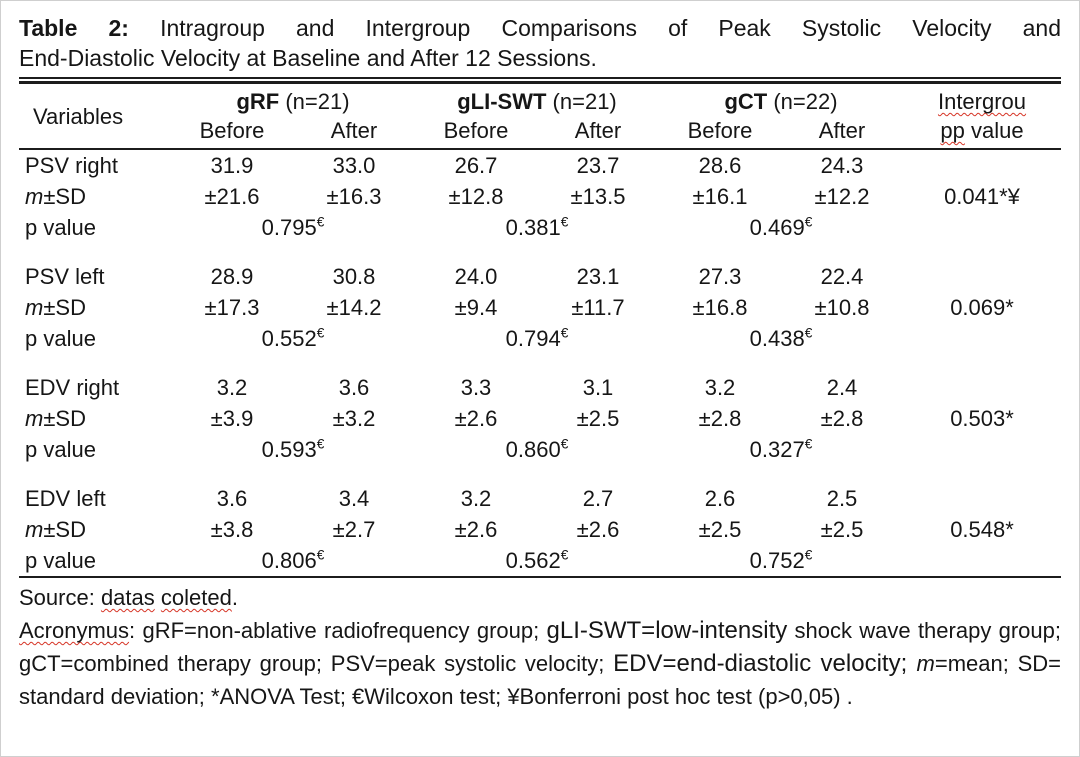 The height and width of the screenshot is (757, 1080). I want to click on source-word-coleted: coleted, so click(196, 597).